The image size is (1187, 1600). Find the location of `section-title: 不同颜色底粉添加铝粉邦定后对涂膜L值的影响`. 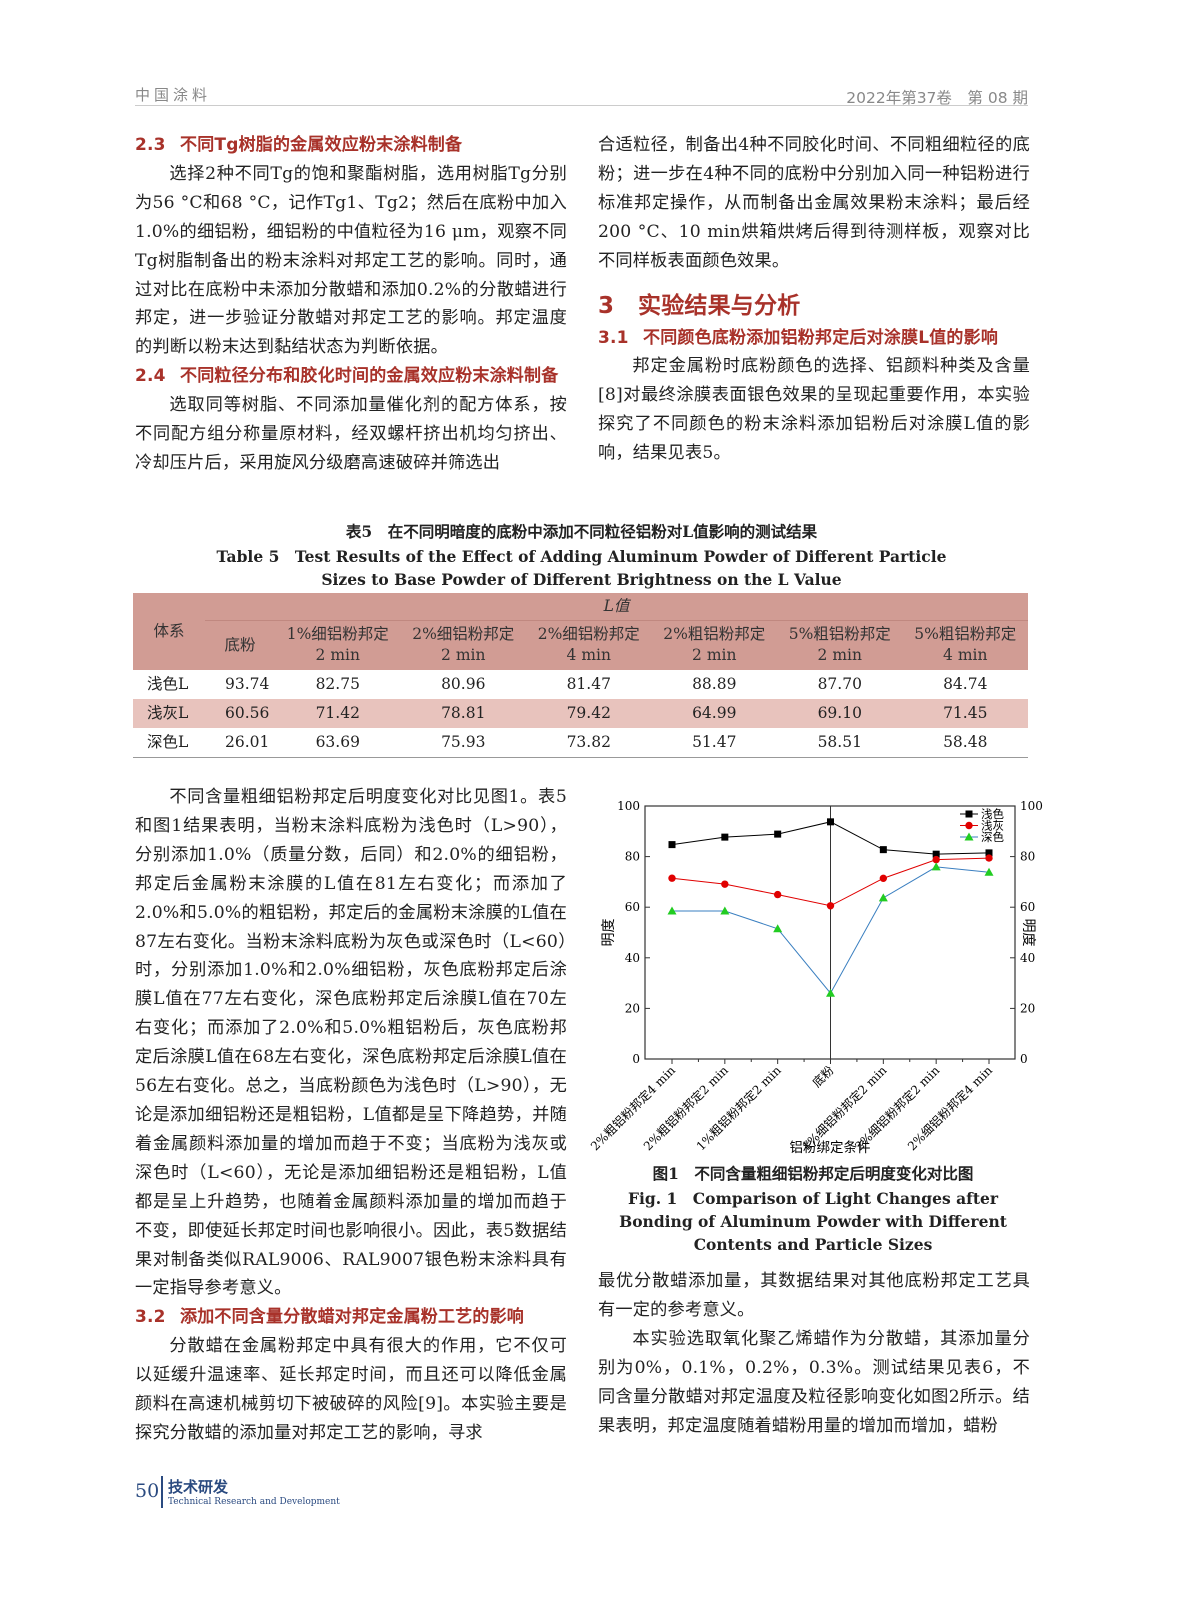

section-title: 不同颜色底粉添加铝粉邦定后对涂膜L值的影响 is located at coordinates (821, 337).